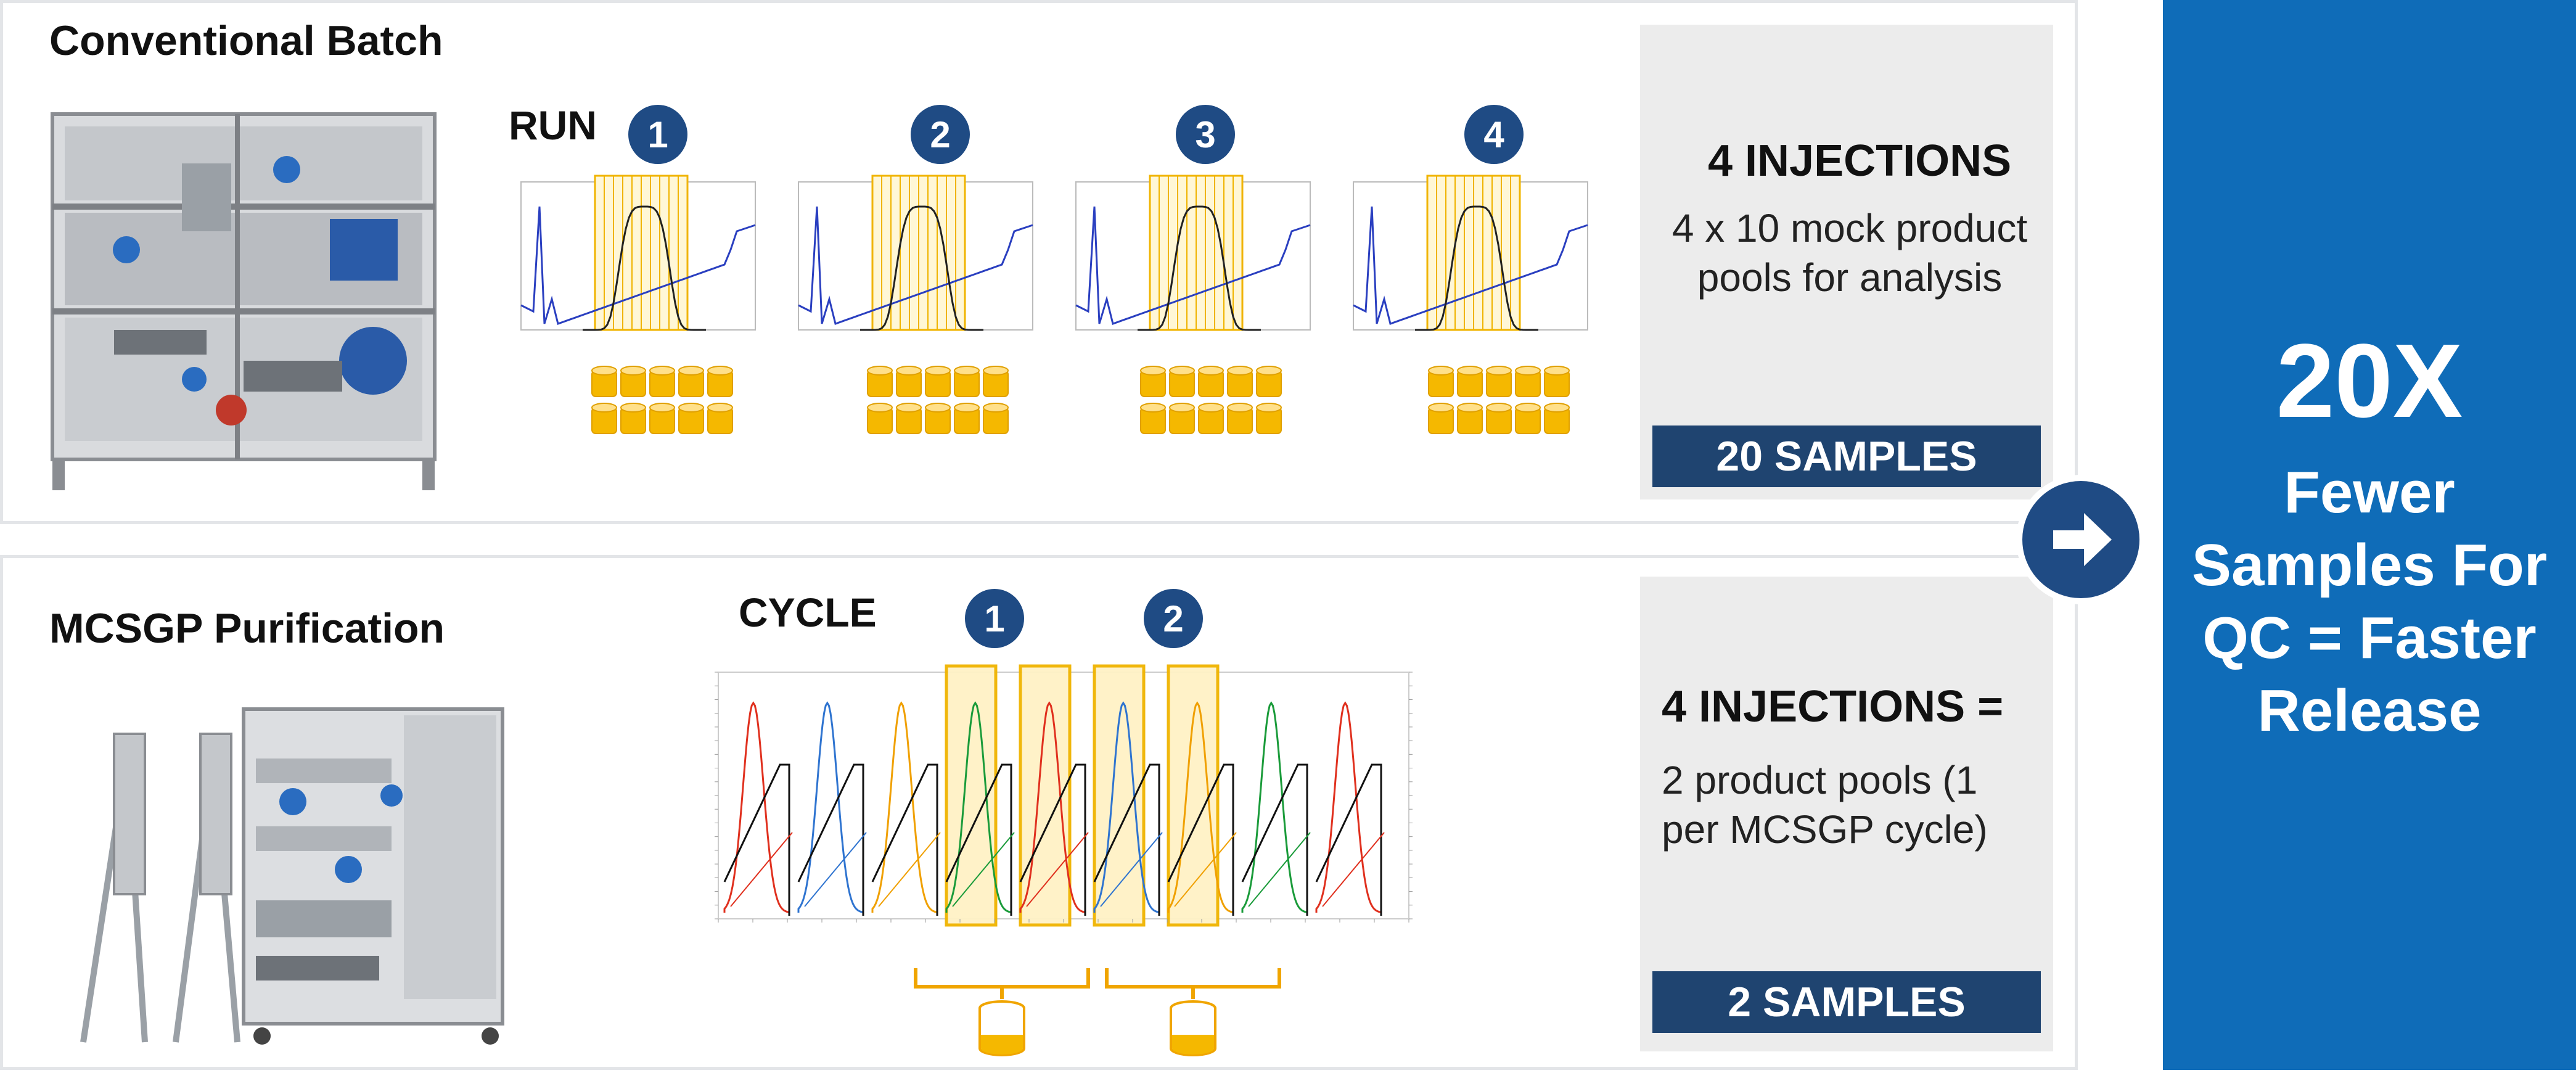 Image resolution: width=2576 pixels, height=1073 pixels. I want to click on mcsgp-system-image, so click(292, 876).